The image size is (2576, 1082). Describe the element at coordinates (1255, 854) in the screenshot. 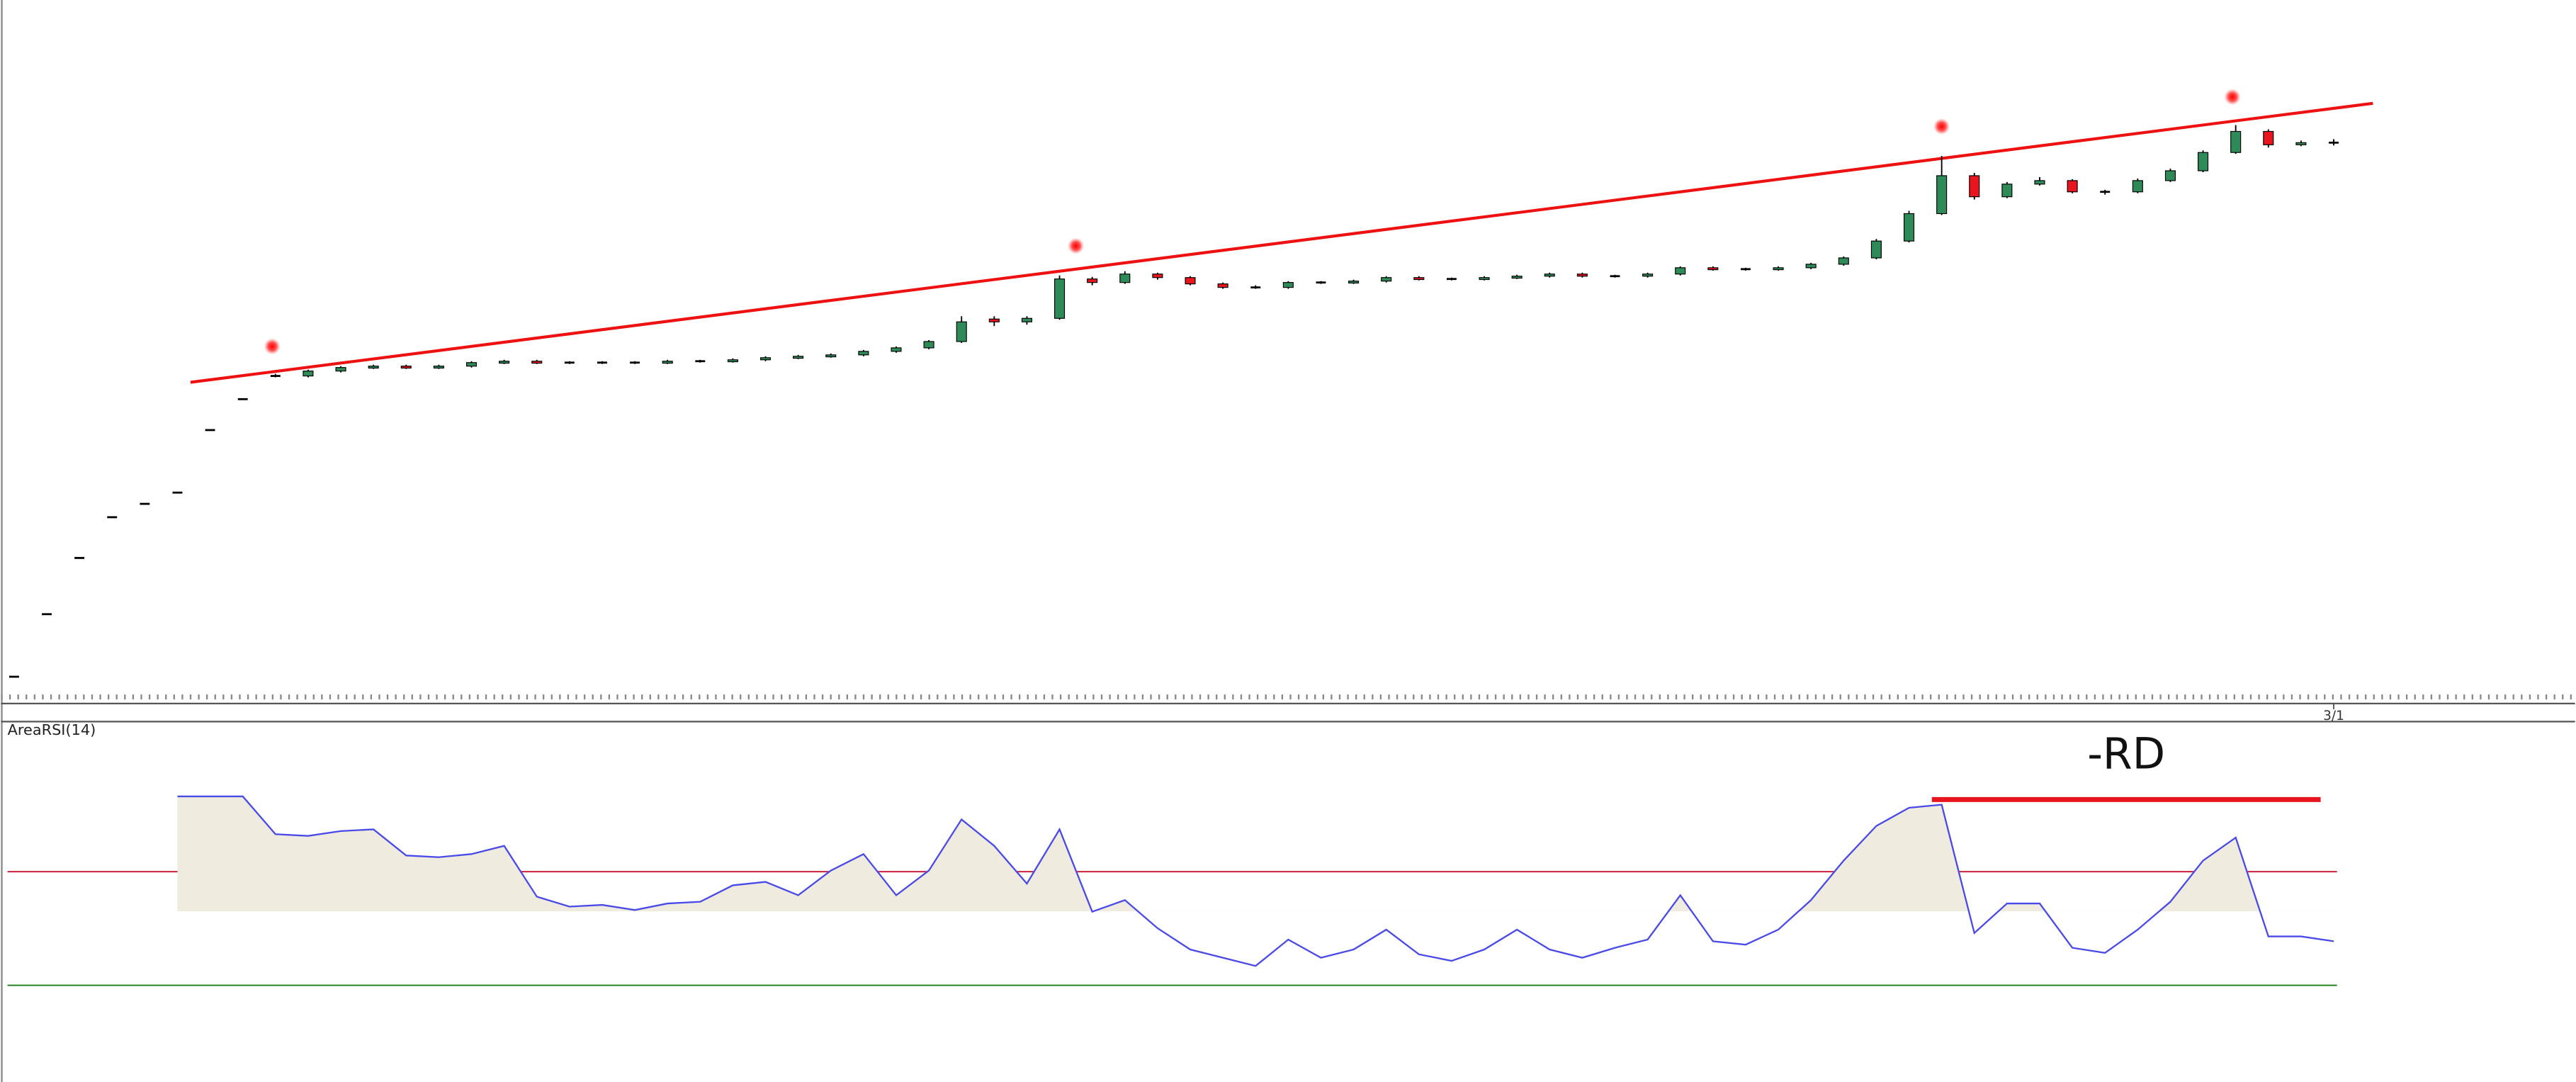

I see `rsi-area` at that location.